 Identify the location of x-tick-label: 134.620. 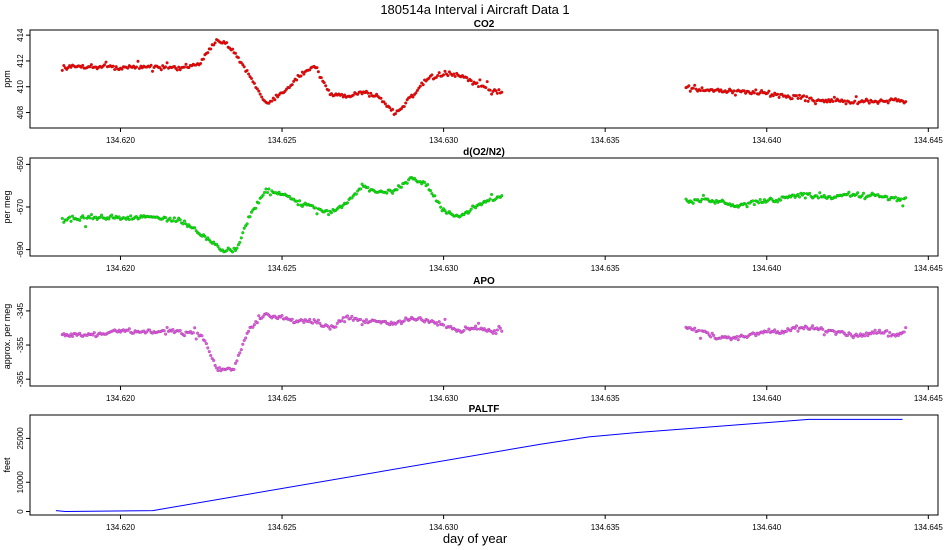
(120, 140).